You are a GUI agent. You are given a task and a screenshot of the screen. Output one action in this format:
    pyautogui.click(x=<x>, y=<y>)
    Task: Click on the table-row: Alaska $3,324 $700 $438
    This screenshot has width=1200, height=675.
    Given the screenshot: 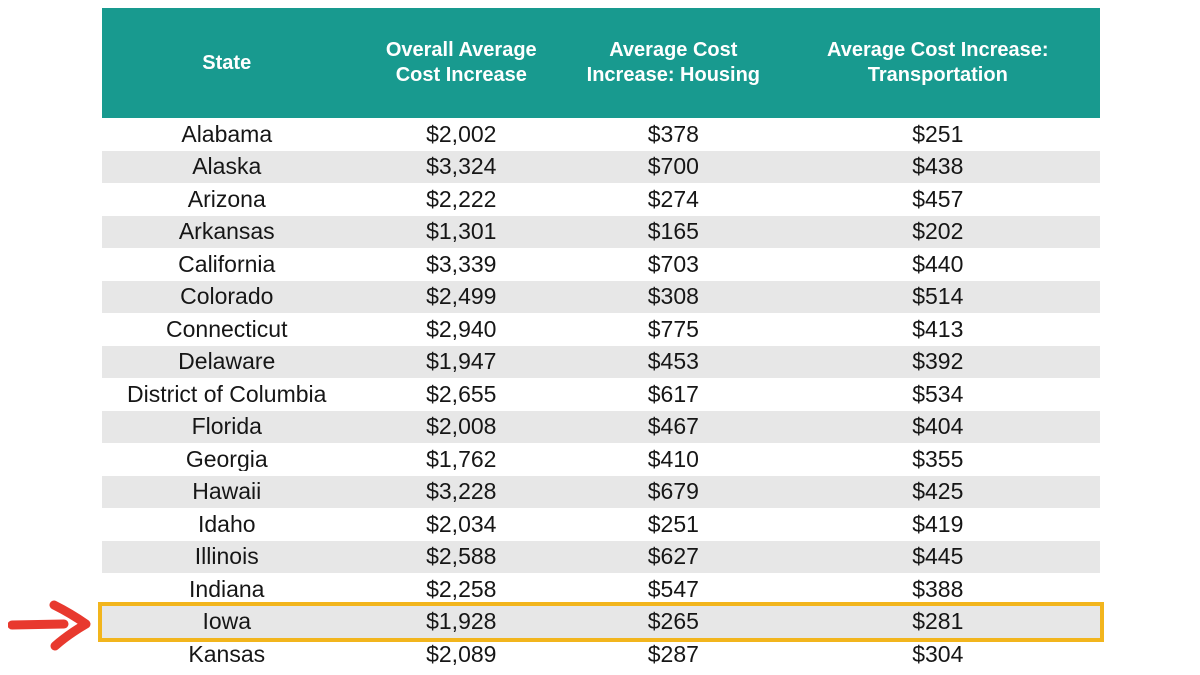 What is the action you would take?
    pyautogui.click(x=601, y=166)
    